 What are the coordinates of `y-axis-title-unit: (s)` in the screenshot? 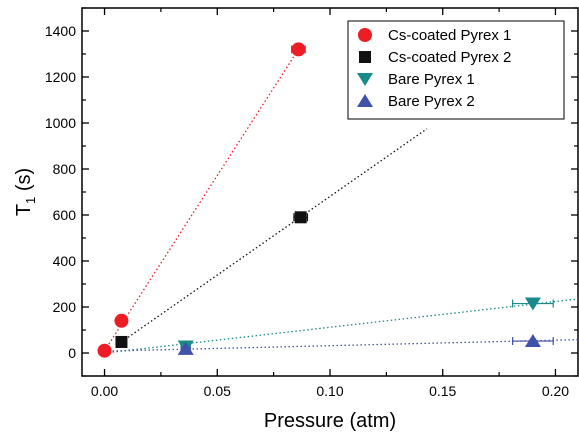 It's located at (24, 182).